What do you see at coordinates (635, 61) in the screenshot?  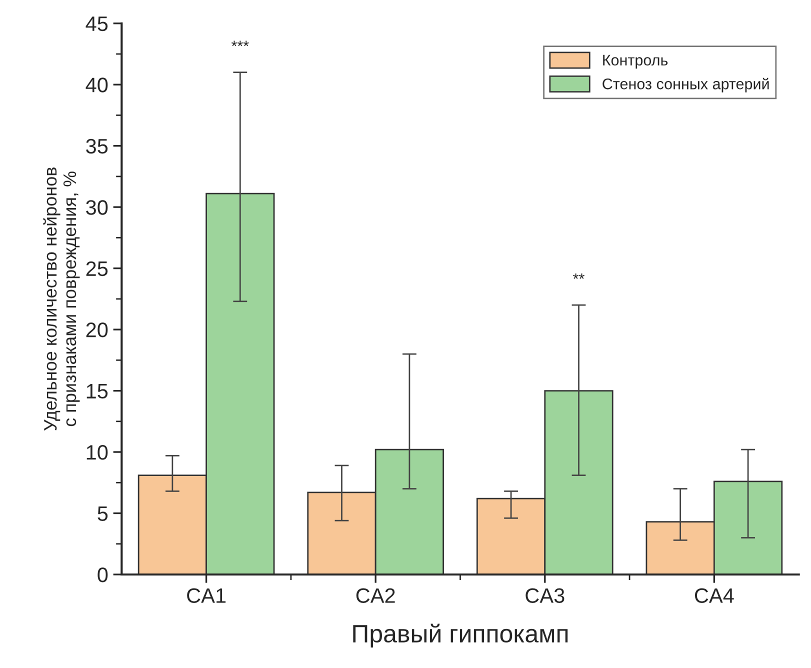 I see `legend-label: Контроль` at bounding box center [635, 61].